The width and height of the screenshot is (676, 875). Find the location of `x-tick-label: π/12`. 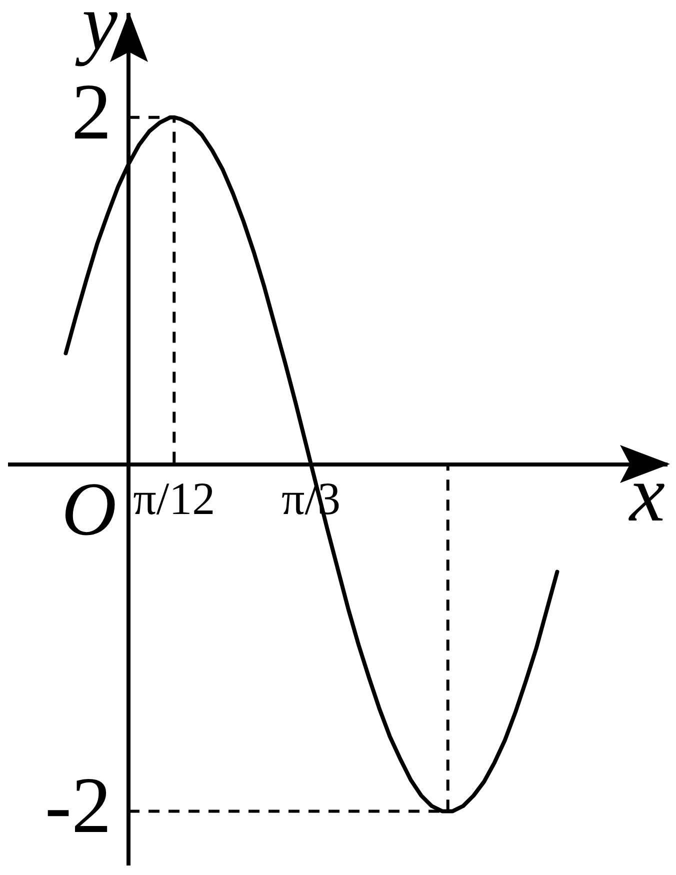

x-tick-label: π/12 is located at coordinates (174, 498).